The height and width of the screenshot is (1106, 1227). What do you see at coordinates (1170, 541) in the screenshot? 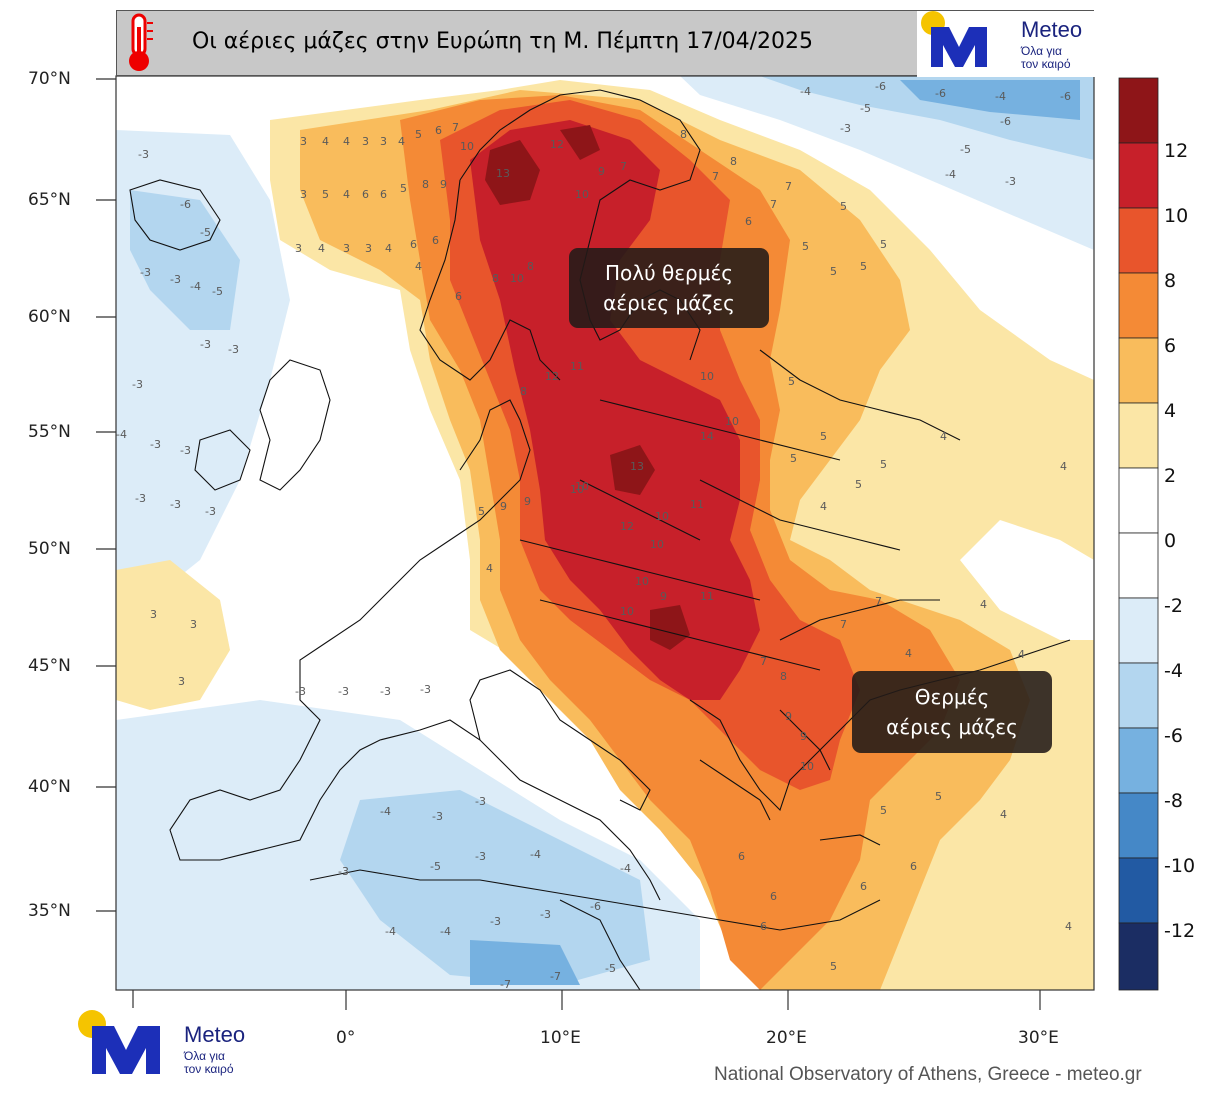
I see `colorbar-label: 0` at bounding box center [1170, 541].